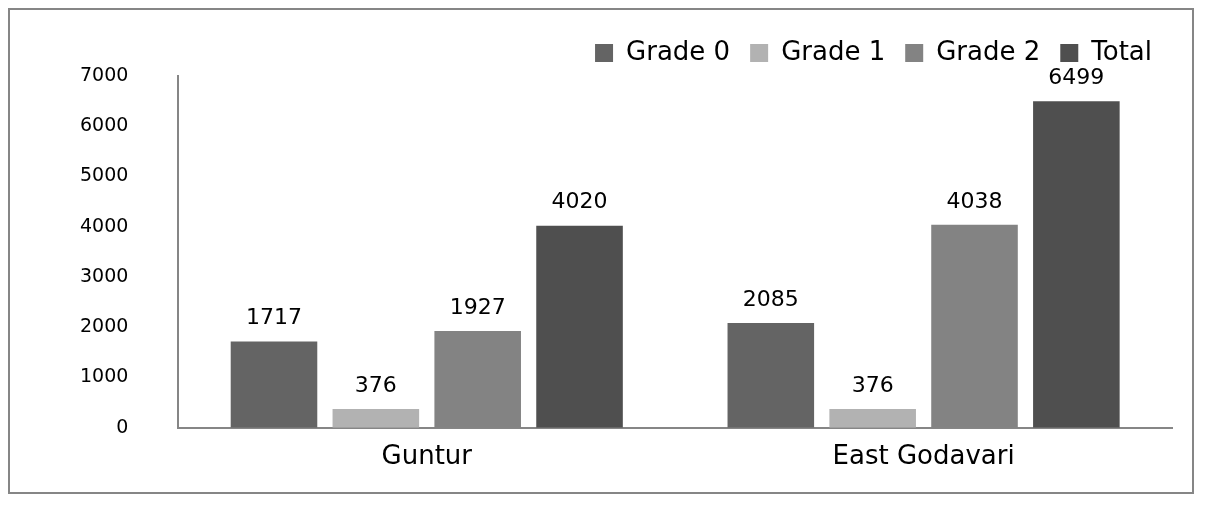  What do you see at coordinates (988, 50) in the screenshot?
I see `legend-label: Grade 2` at bounding box center [988, 50].